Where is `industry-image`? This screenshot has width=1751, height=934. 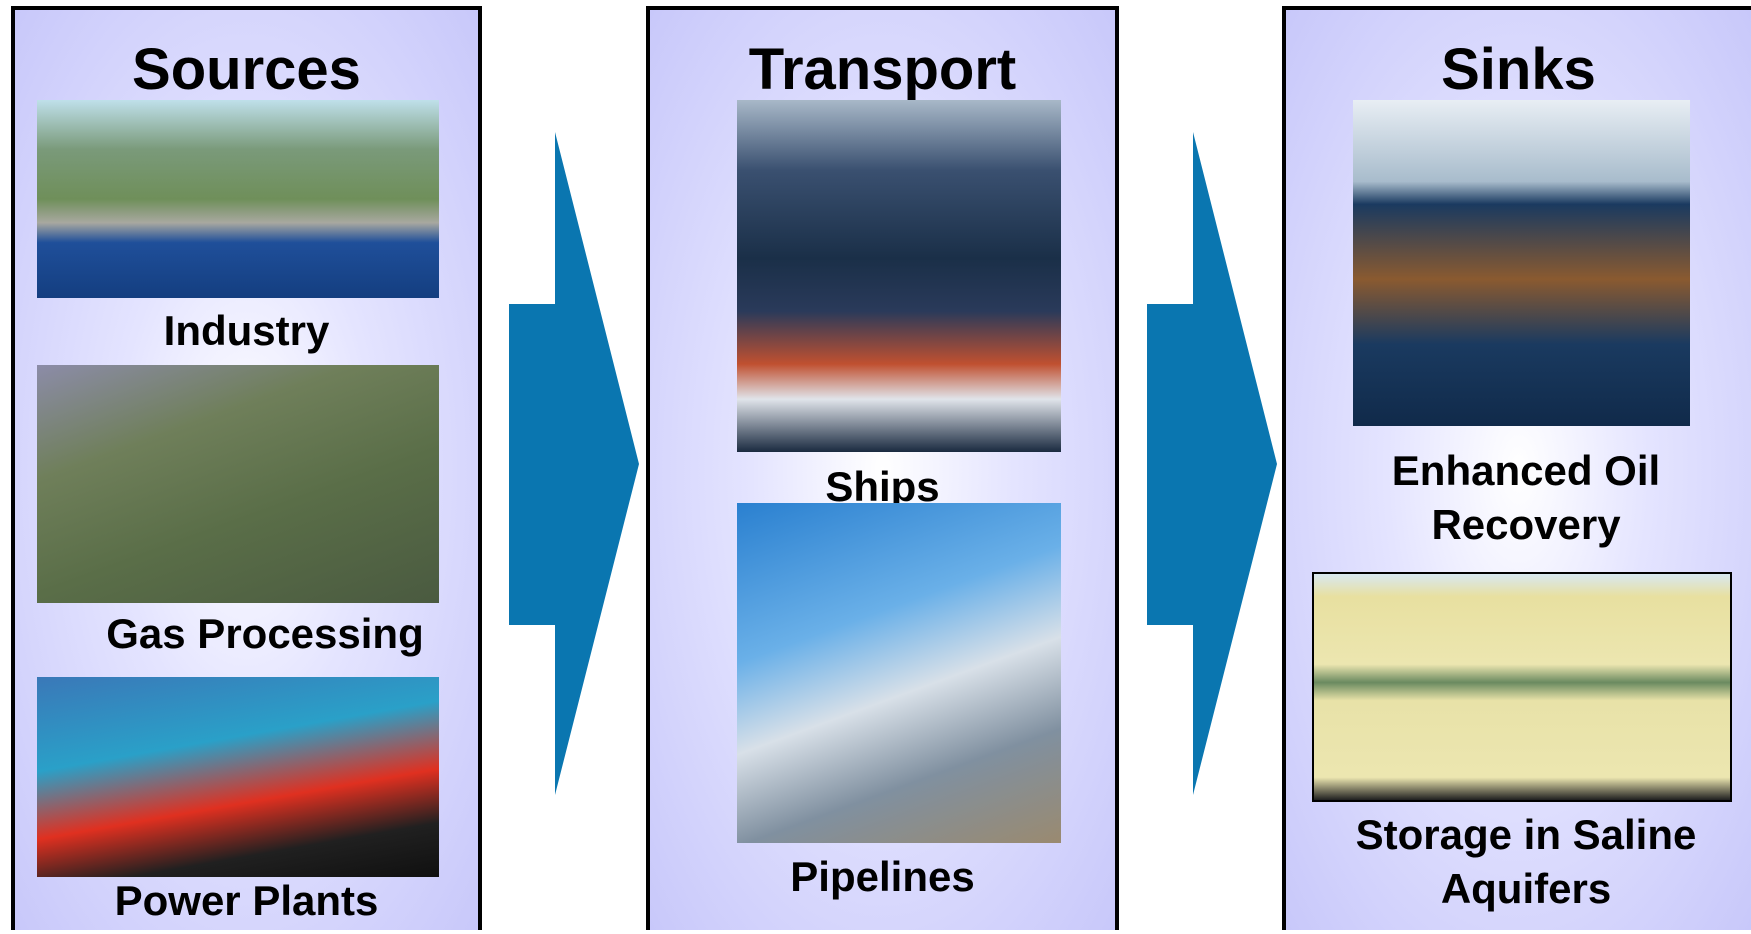
industry-image is located at coordinates (238, 199).